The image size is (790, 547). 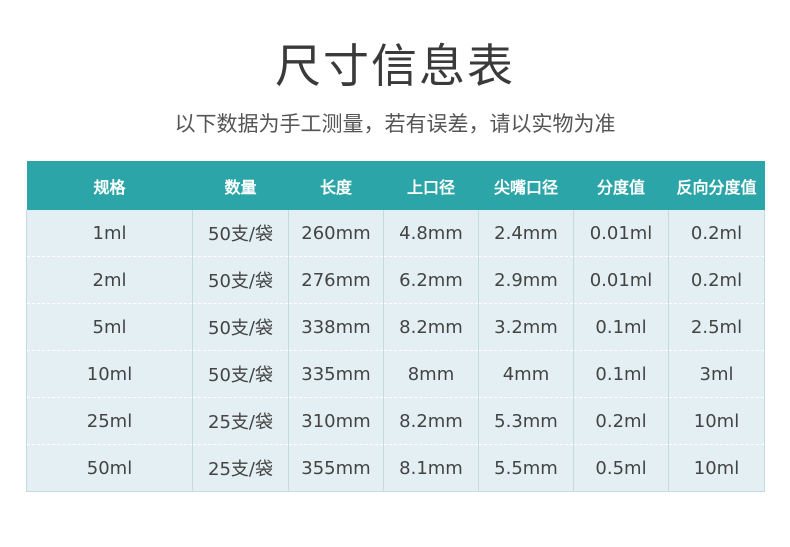 I want to click on column-header: 分度值, so click(x=621, y=185).